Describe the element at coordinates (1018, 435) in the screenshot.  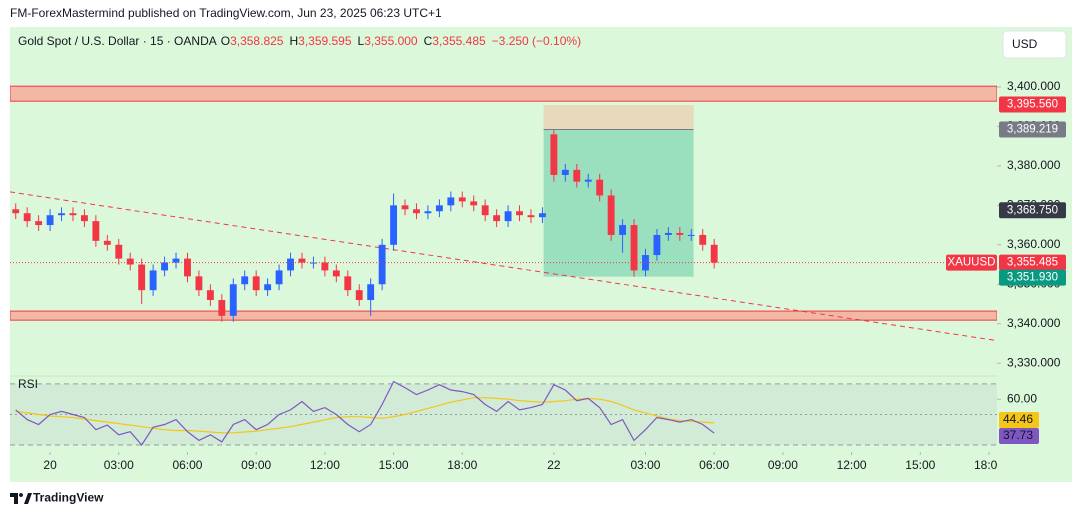
I see `rsi-badge-label: 37.73` at that location.